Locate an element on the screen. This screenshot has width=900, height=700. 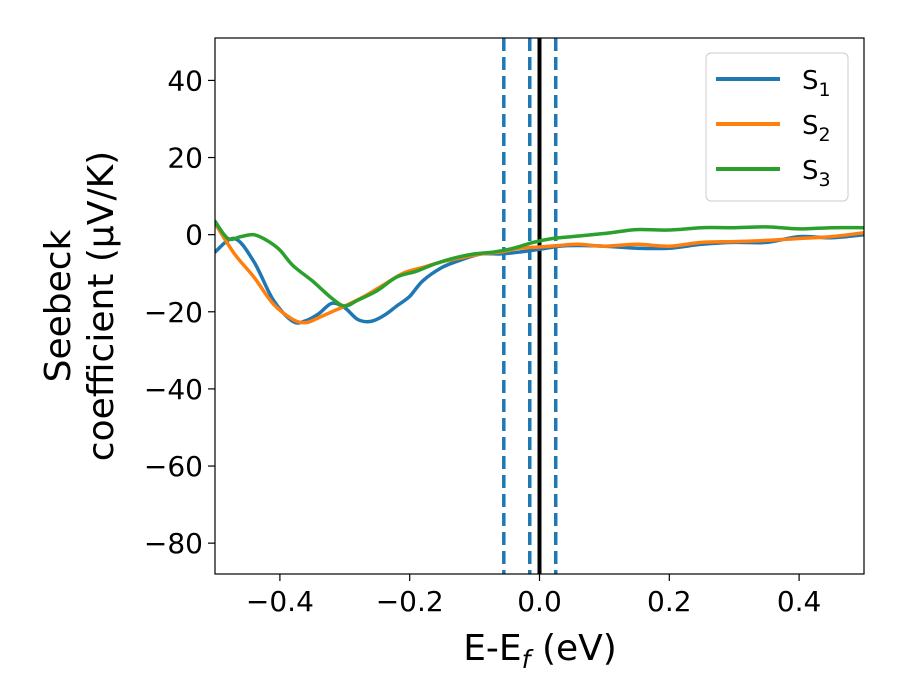
x-tick-label: 0.0 is located at coordinates (539, 601).